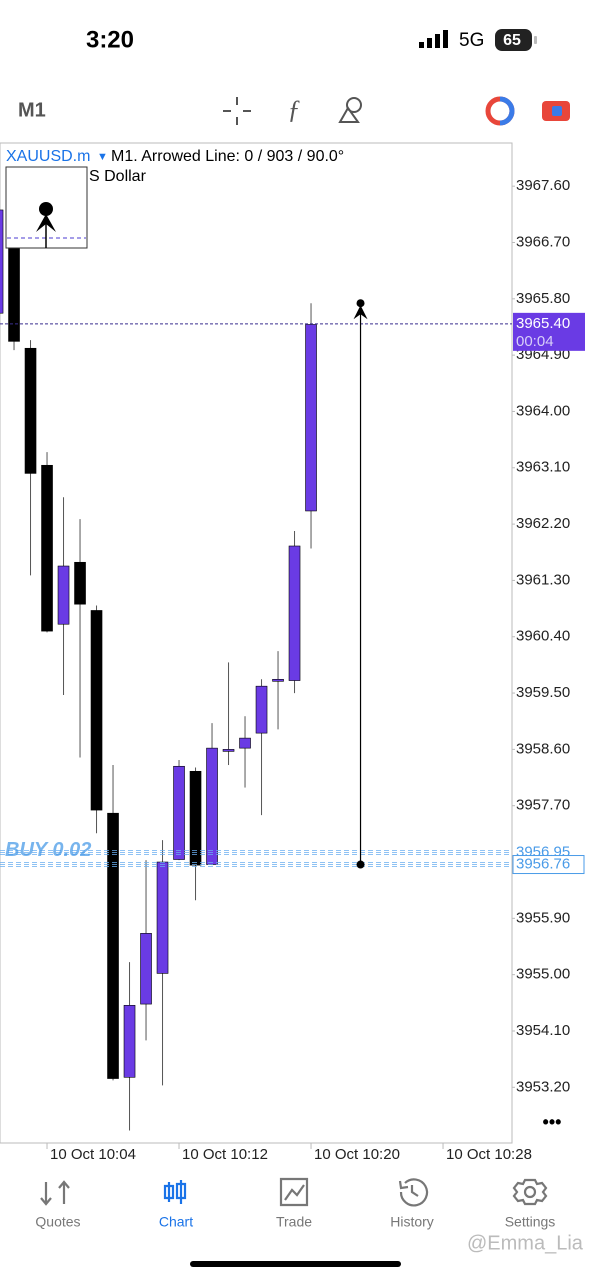 Image resolution: width=590 pixels, height=1285 pixels. What do you see at coordinates (543, 410) in the screenshot?
I see `y-tick-label: 3964.00` at bounding box center [543, 410].